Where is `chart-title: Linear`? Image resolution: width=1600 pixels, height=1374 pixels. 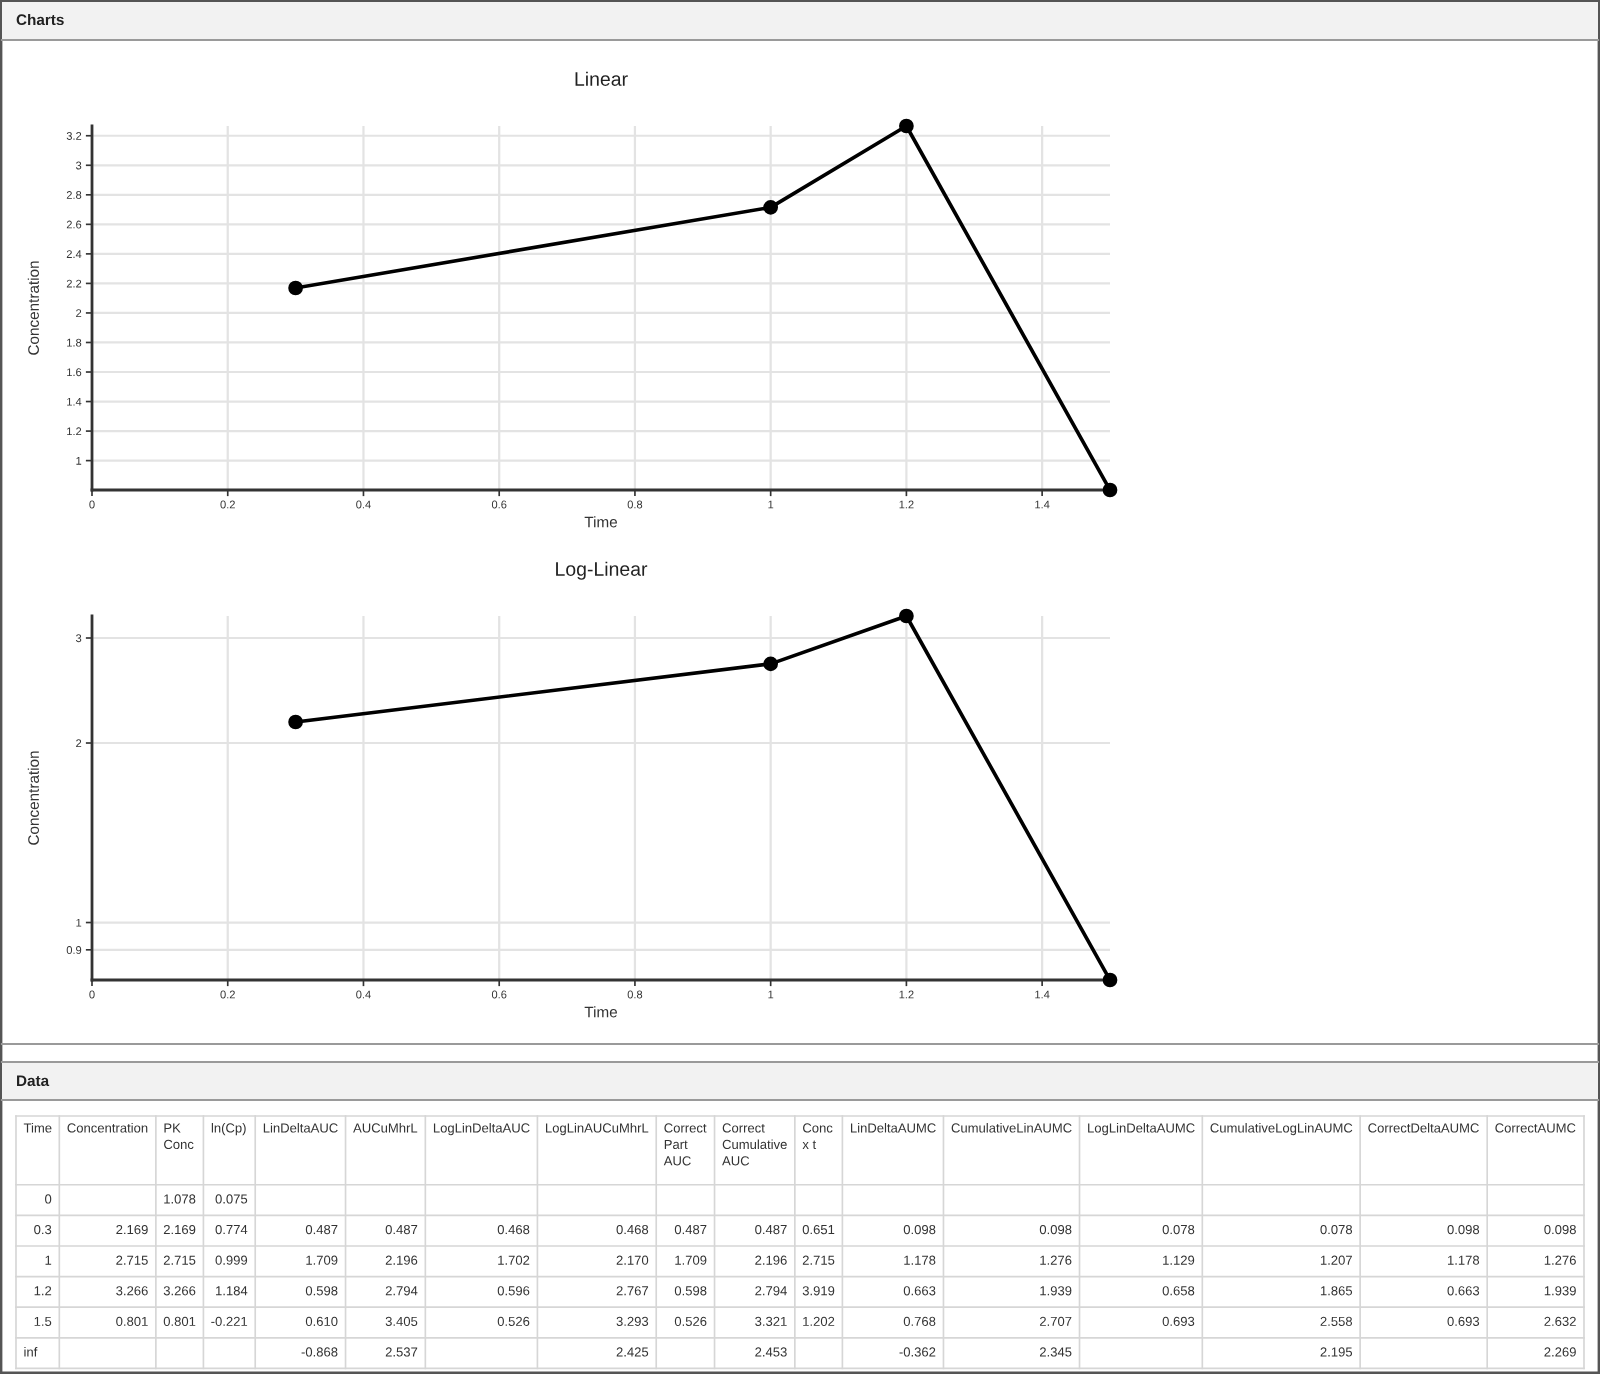
chart-title: Linear is located at coordinates (601, 78).